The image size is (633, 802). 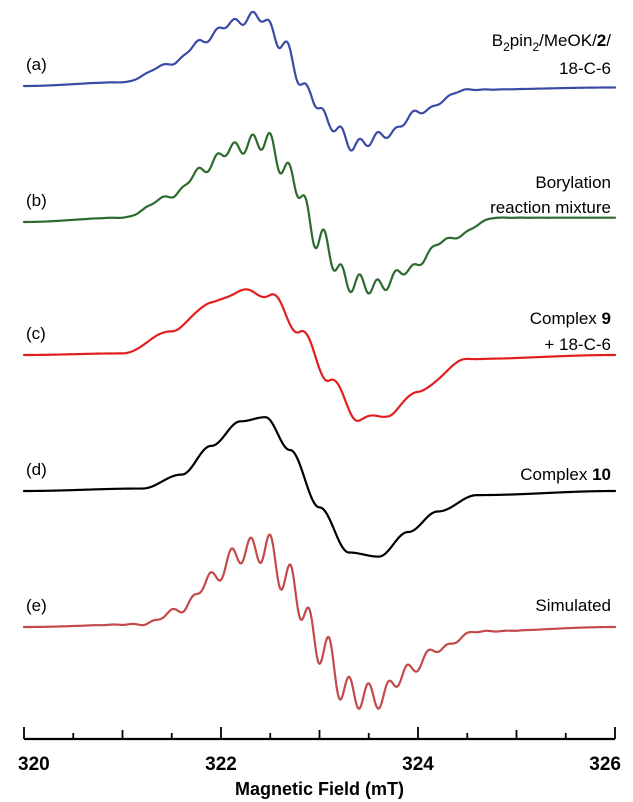 I want to click on annotation-1-line-1: reaction mixture, so click(x=550, y=207).